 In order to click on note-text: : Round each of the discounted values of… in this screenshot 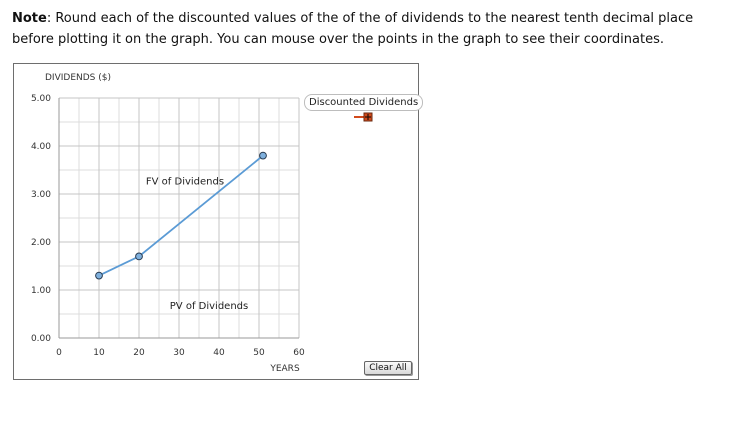, I will do `click(353, 29)`.